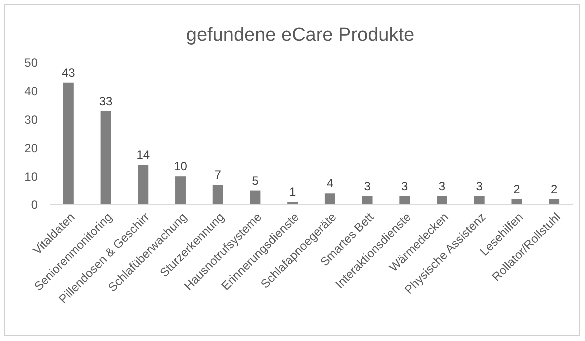 The width and height of the screenshot is (585, 341). I want to click on data-label: 4, so click(330, 183).